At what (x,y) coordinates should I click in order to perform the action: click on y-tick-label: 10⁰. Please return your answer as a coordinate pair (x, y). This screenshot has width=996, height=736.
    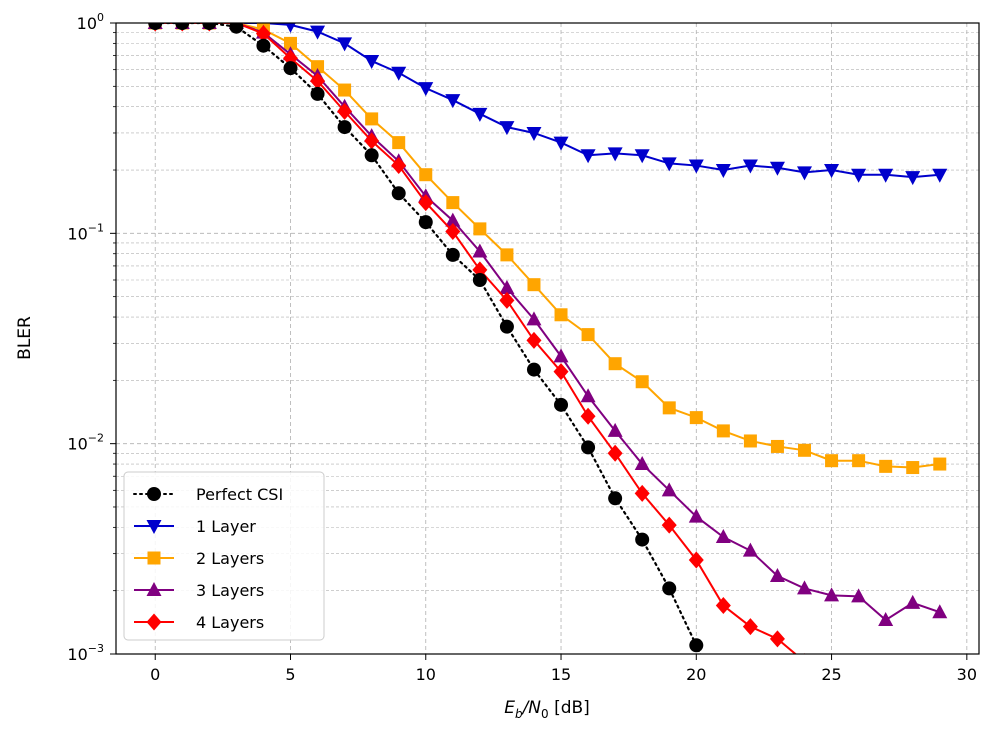
    Looking at the image, I should click on (90, 22).